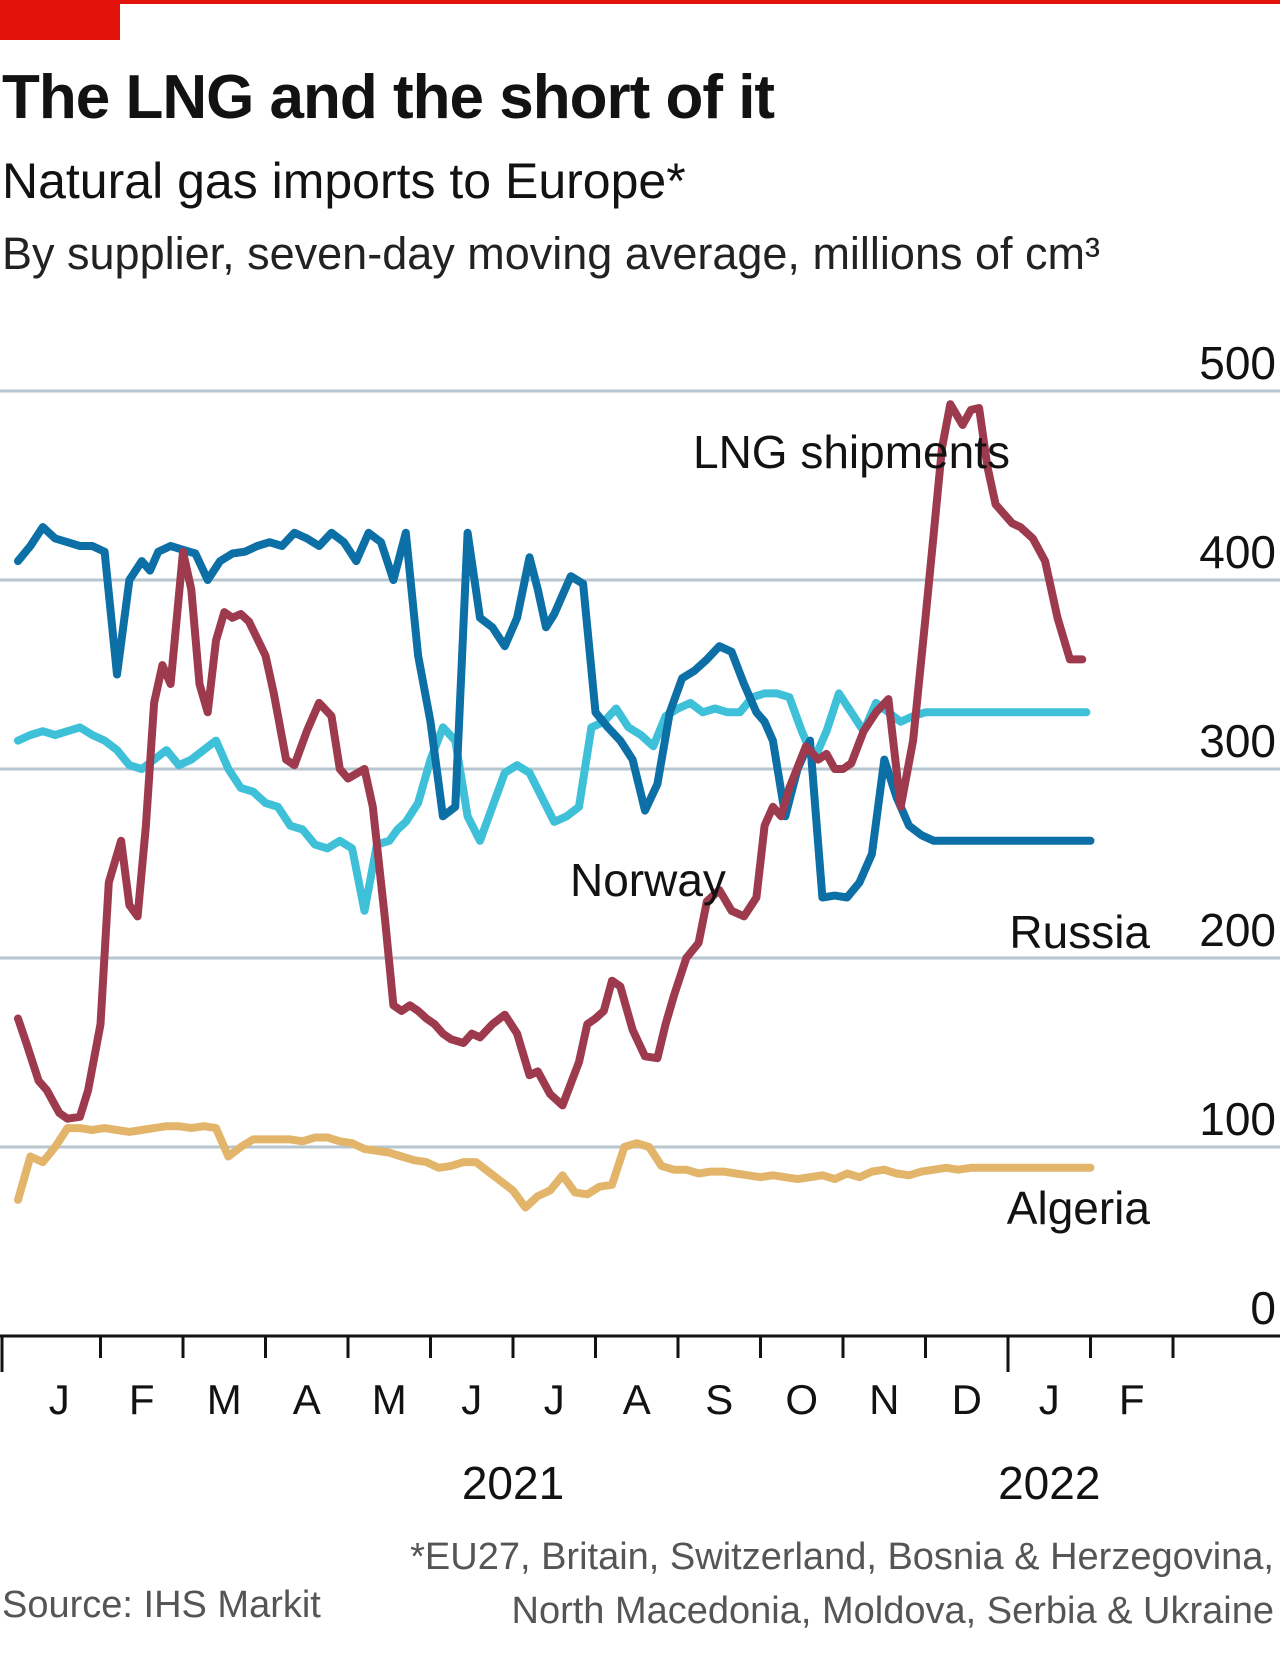  I want to click on series-label-lng: LNG shipments, so click(851, 452).